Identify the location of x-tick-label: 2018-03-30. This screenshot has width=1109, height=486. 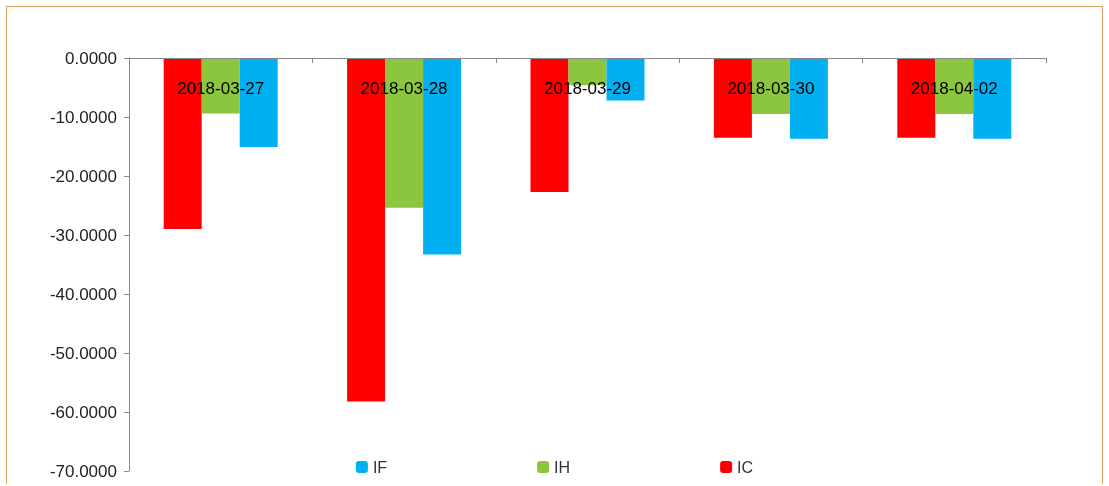
(771, 88).